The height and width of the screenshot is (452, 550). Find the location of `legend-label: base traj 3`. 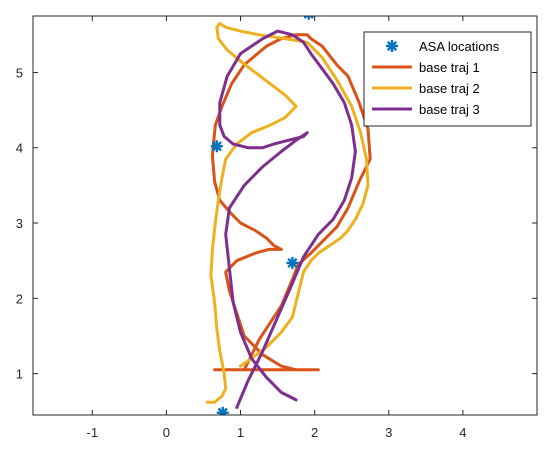

legend-label: base traj 3 is located at coordinates (449, 109).